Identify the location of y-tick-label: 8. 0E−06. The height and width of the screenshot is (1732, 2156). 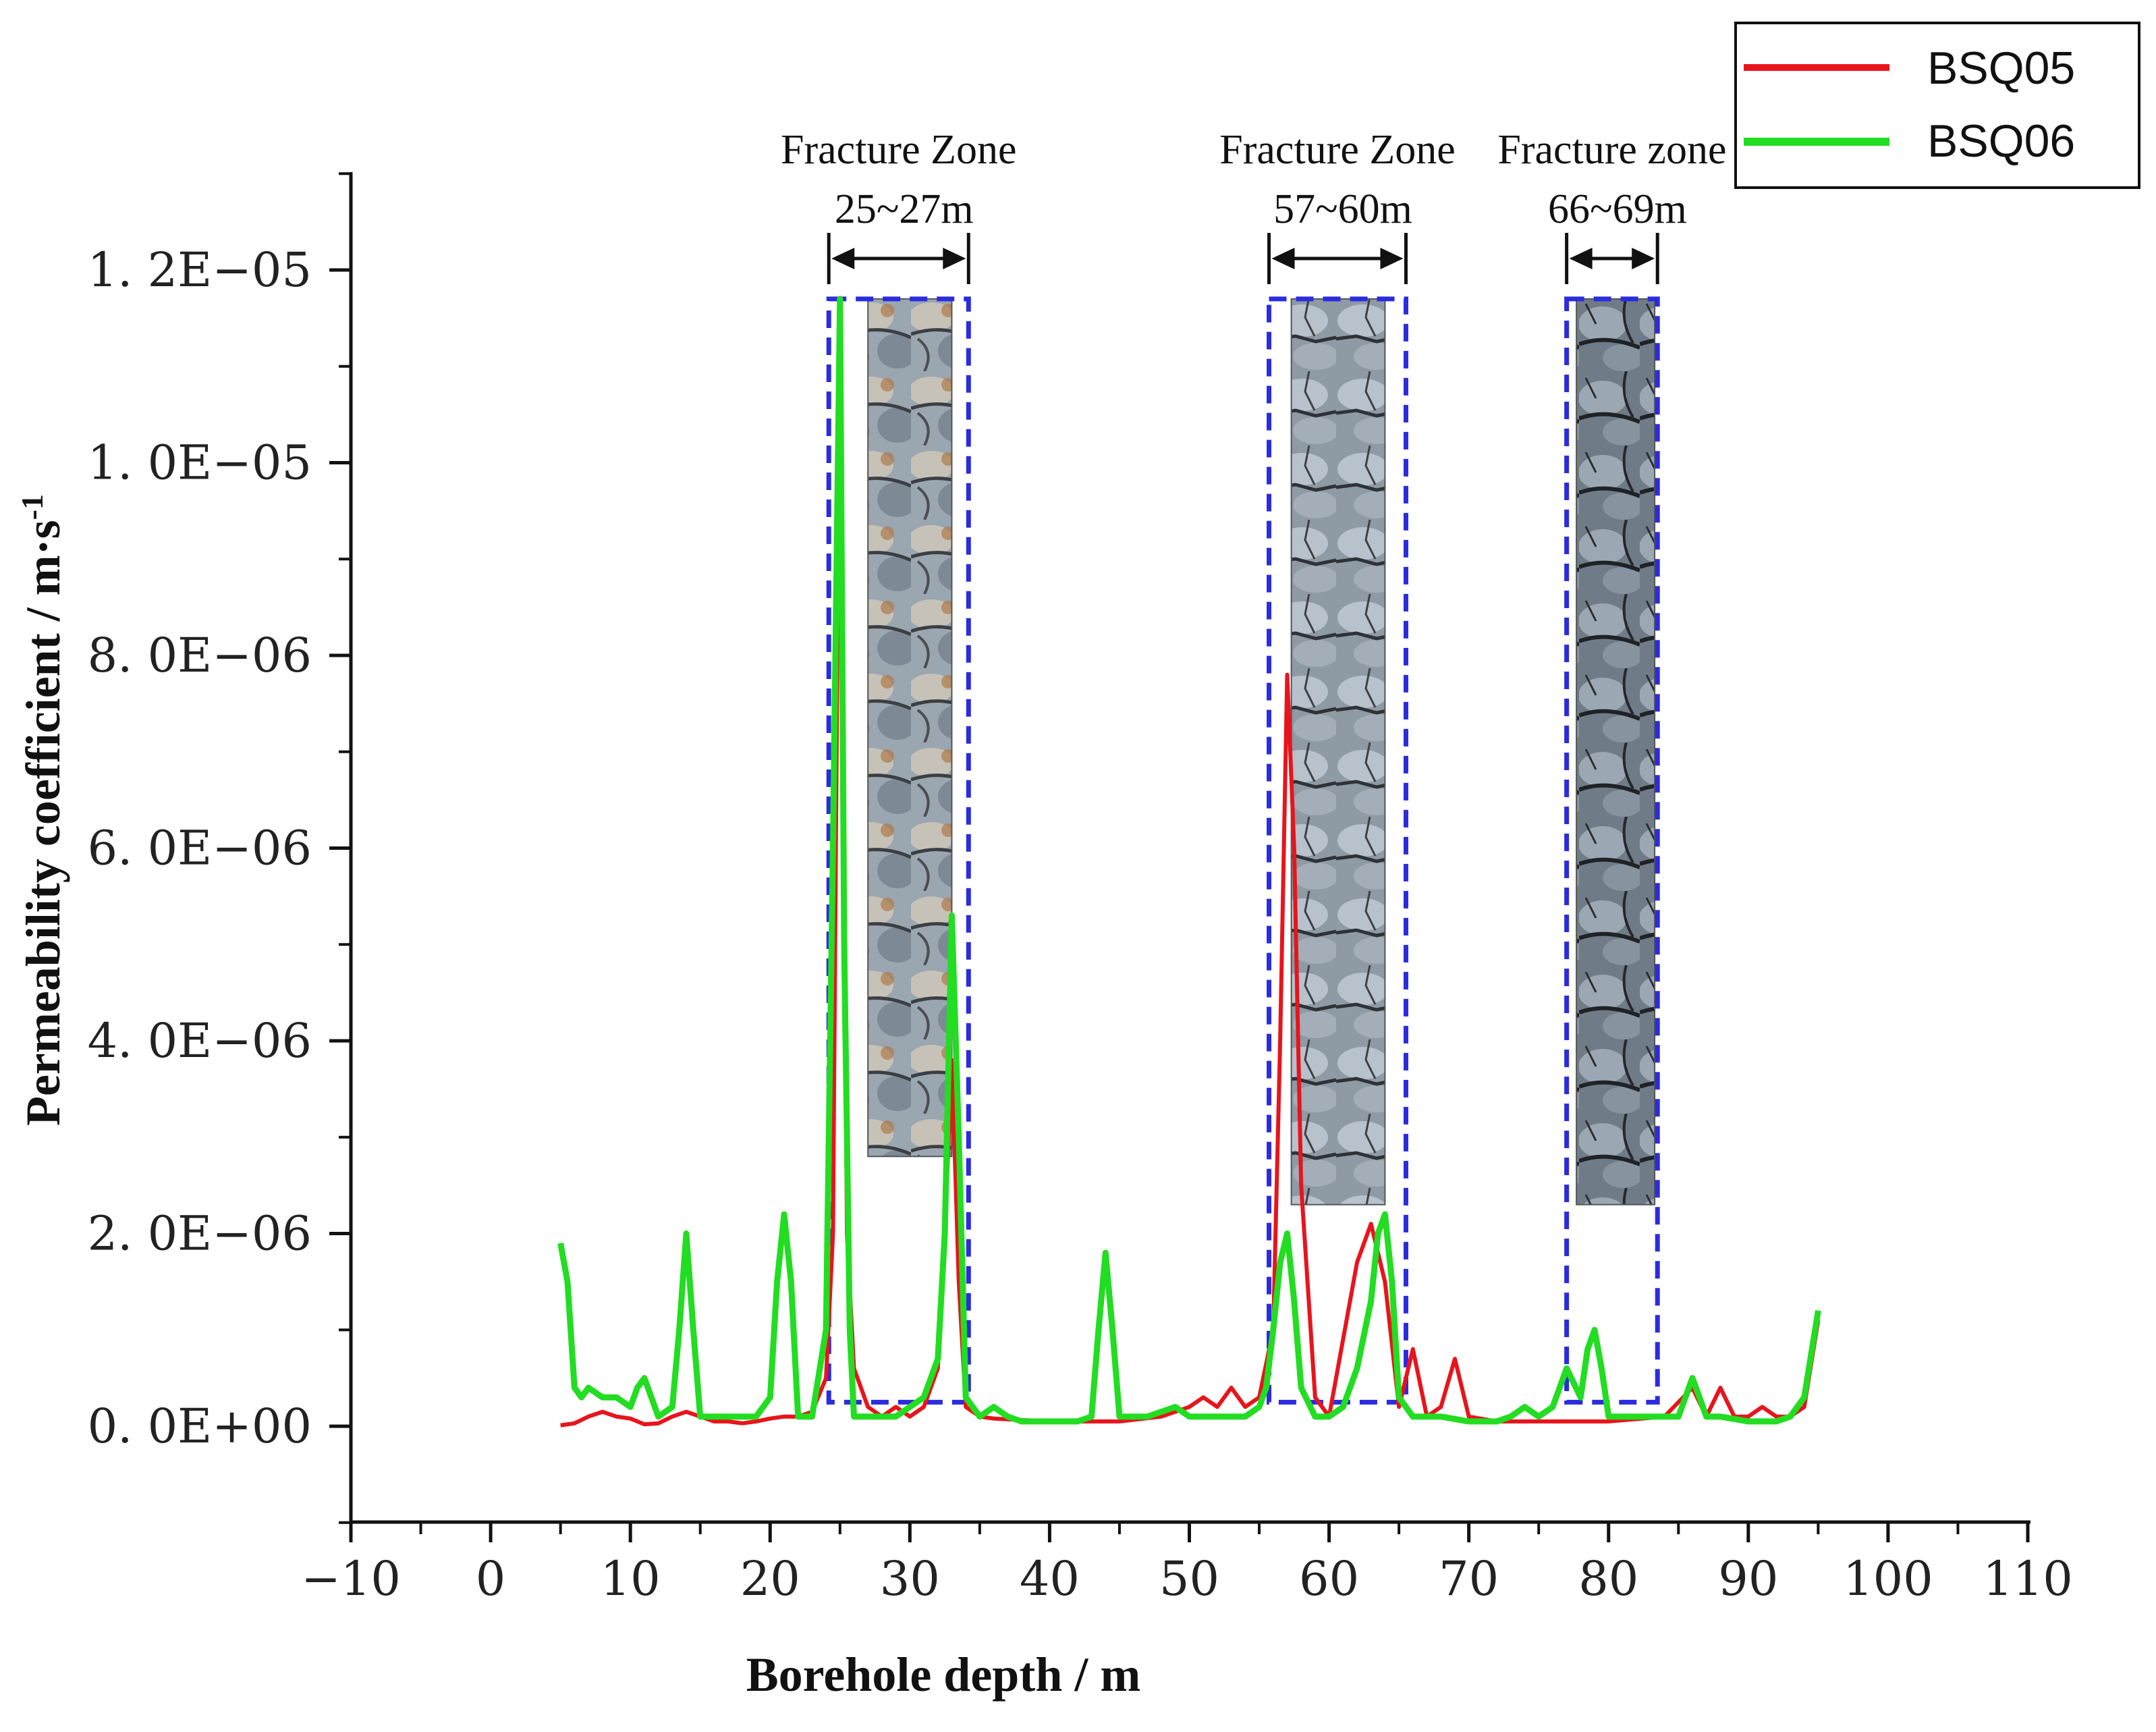
(200, 655).